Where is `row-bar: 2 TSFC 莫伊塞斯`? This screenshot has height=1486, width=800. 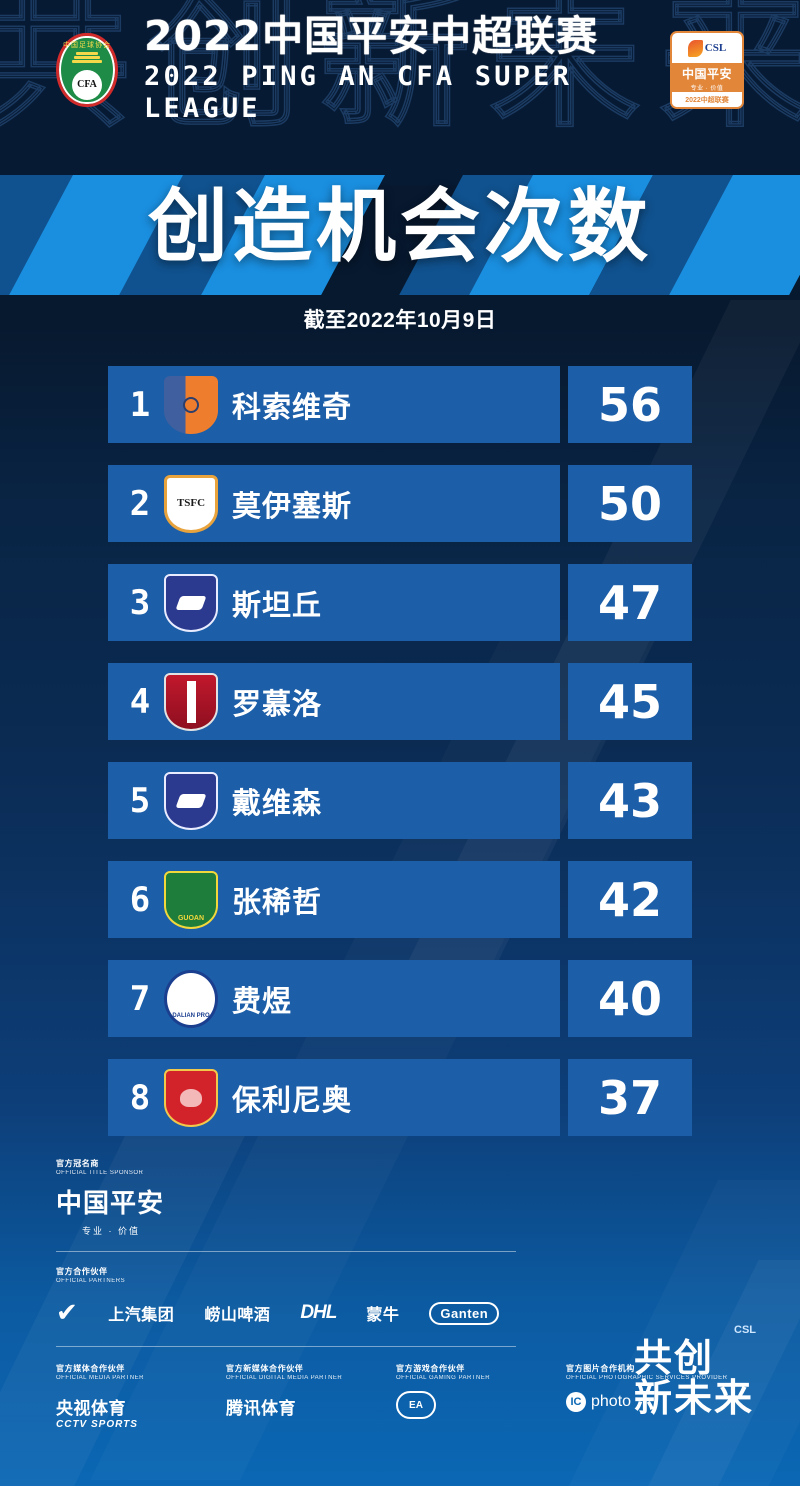
row-bar: 2 TSFC 莫伊塞斯 is located at coordinates (334, 503).